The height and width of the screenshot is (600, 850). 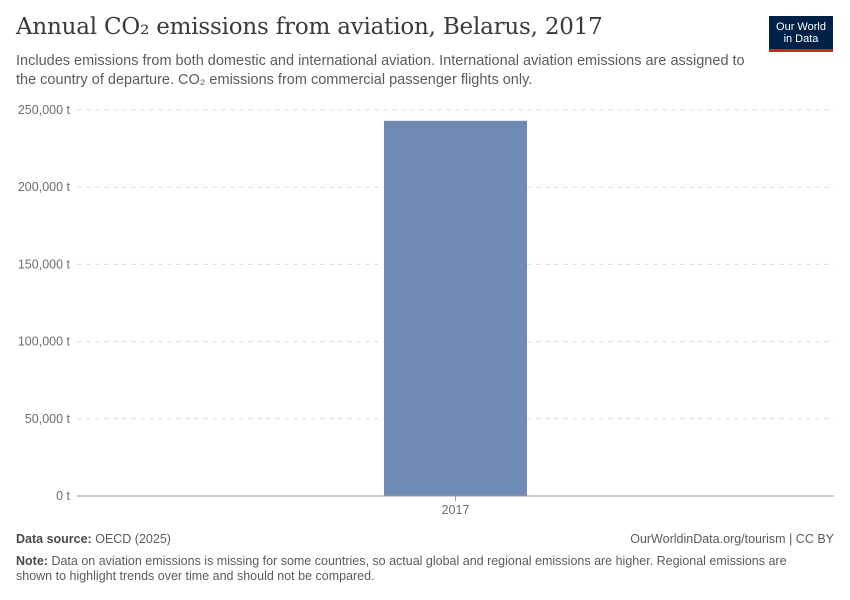 What do you see at coordinates (801, 27) in the screenshot?
I see `logo-line-1: Our World` at bounding box center [801, 27].